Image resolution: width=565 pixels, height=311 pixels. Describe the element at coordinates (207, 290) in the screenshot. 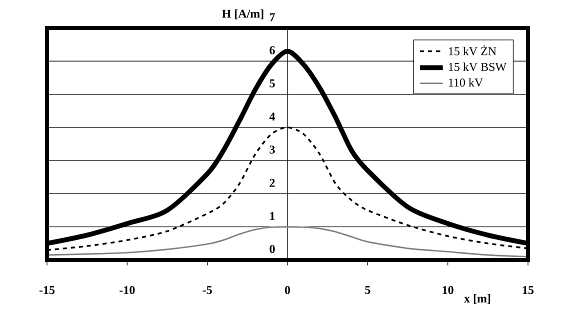

I see `x-tick-label: -5` at that location.